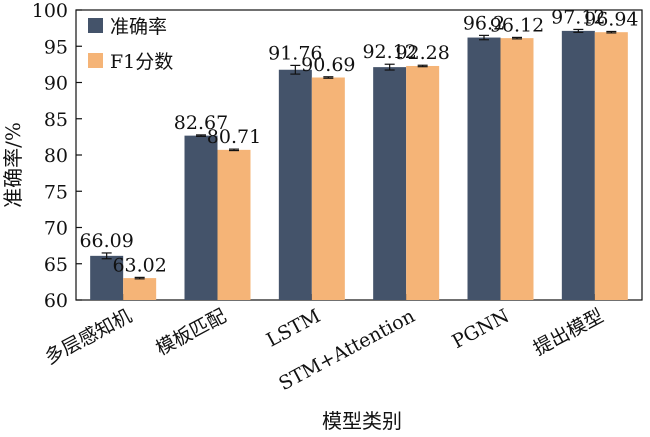  I want to click on legend-label: 准确率, so click(138, 27).